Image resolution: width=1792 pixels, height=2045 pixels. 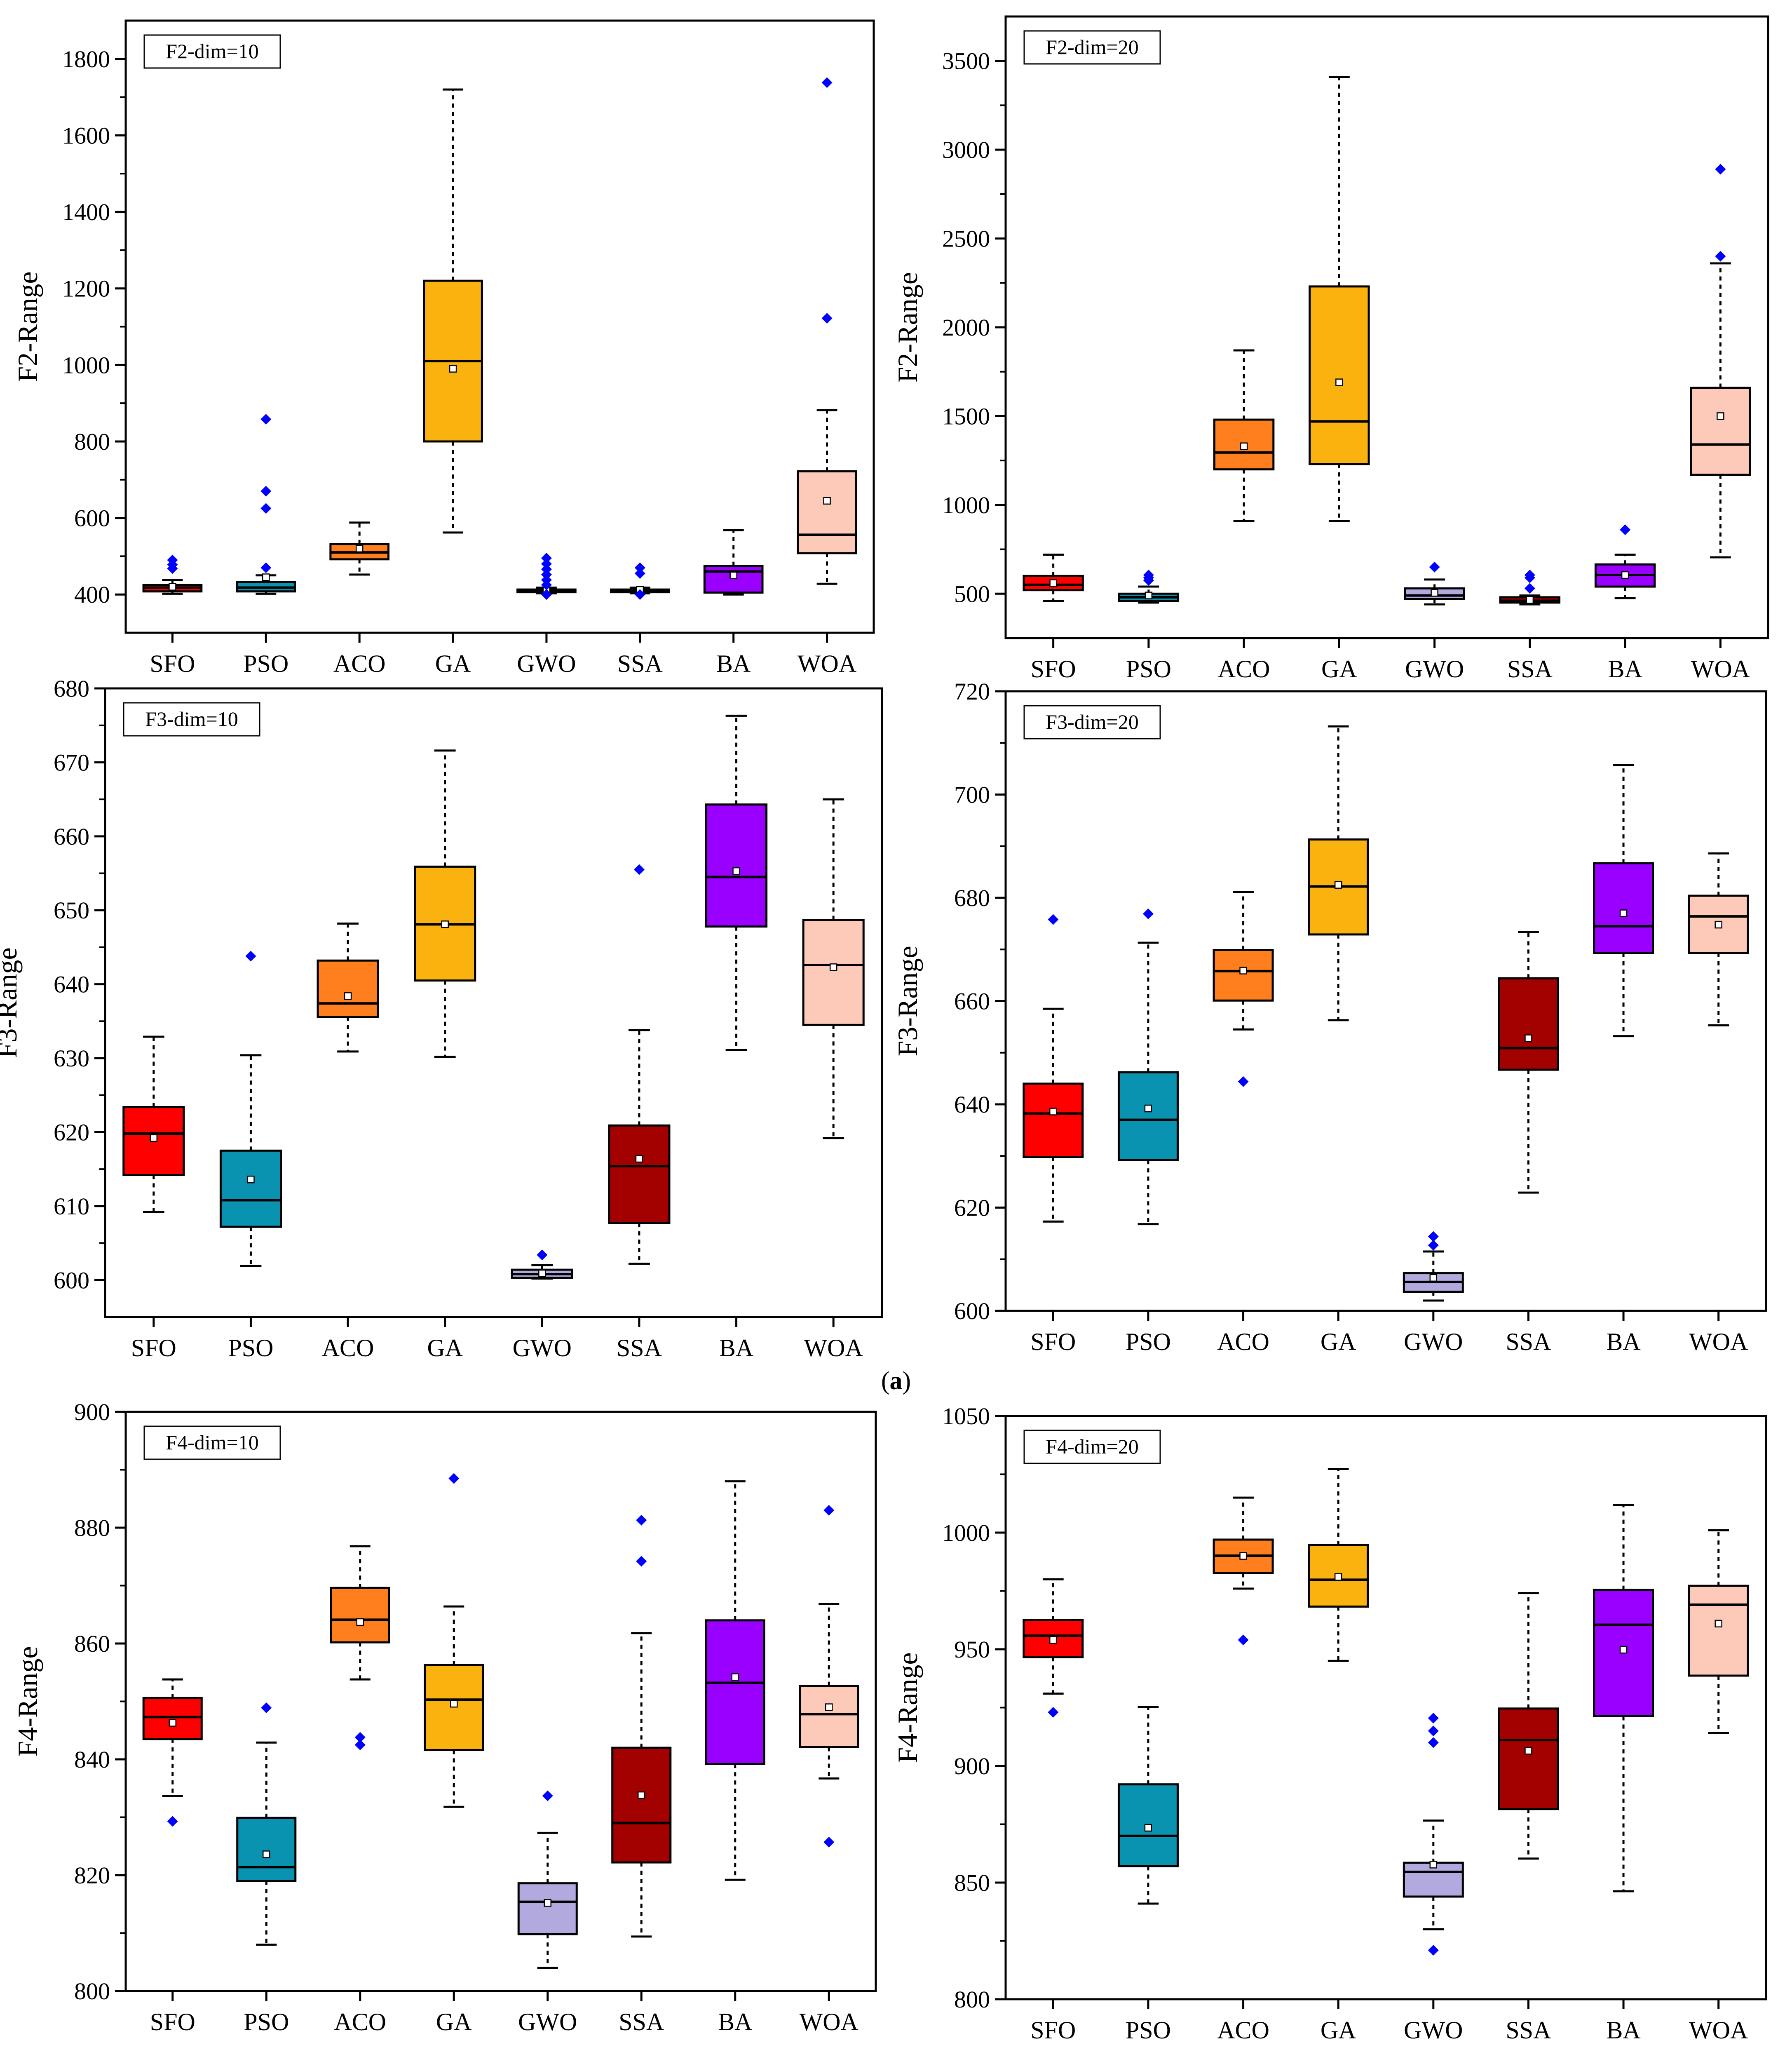 I want to click on y-tick-label: 660, so click(x=972, y=1001).